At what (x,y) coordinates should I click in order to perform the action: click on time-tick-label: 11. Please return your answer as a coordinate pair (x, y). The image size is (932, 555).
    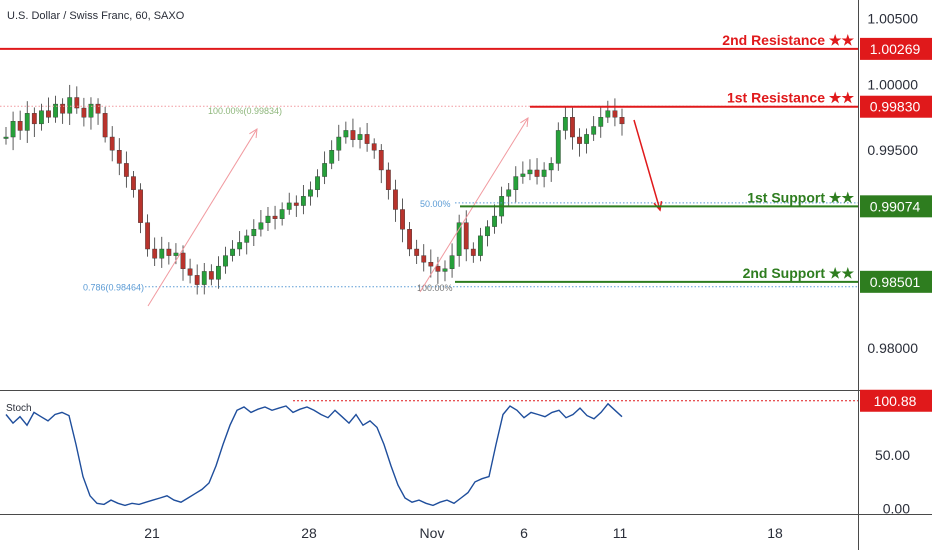
    Looking at the image, I should click on (620, 533).